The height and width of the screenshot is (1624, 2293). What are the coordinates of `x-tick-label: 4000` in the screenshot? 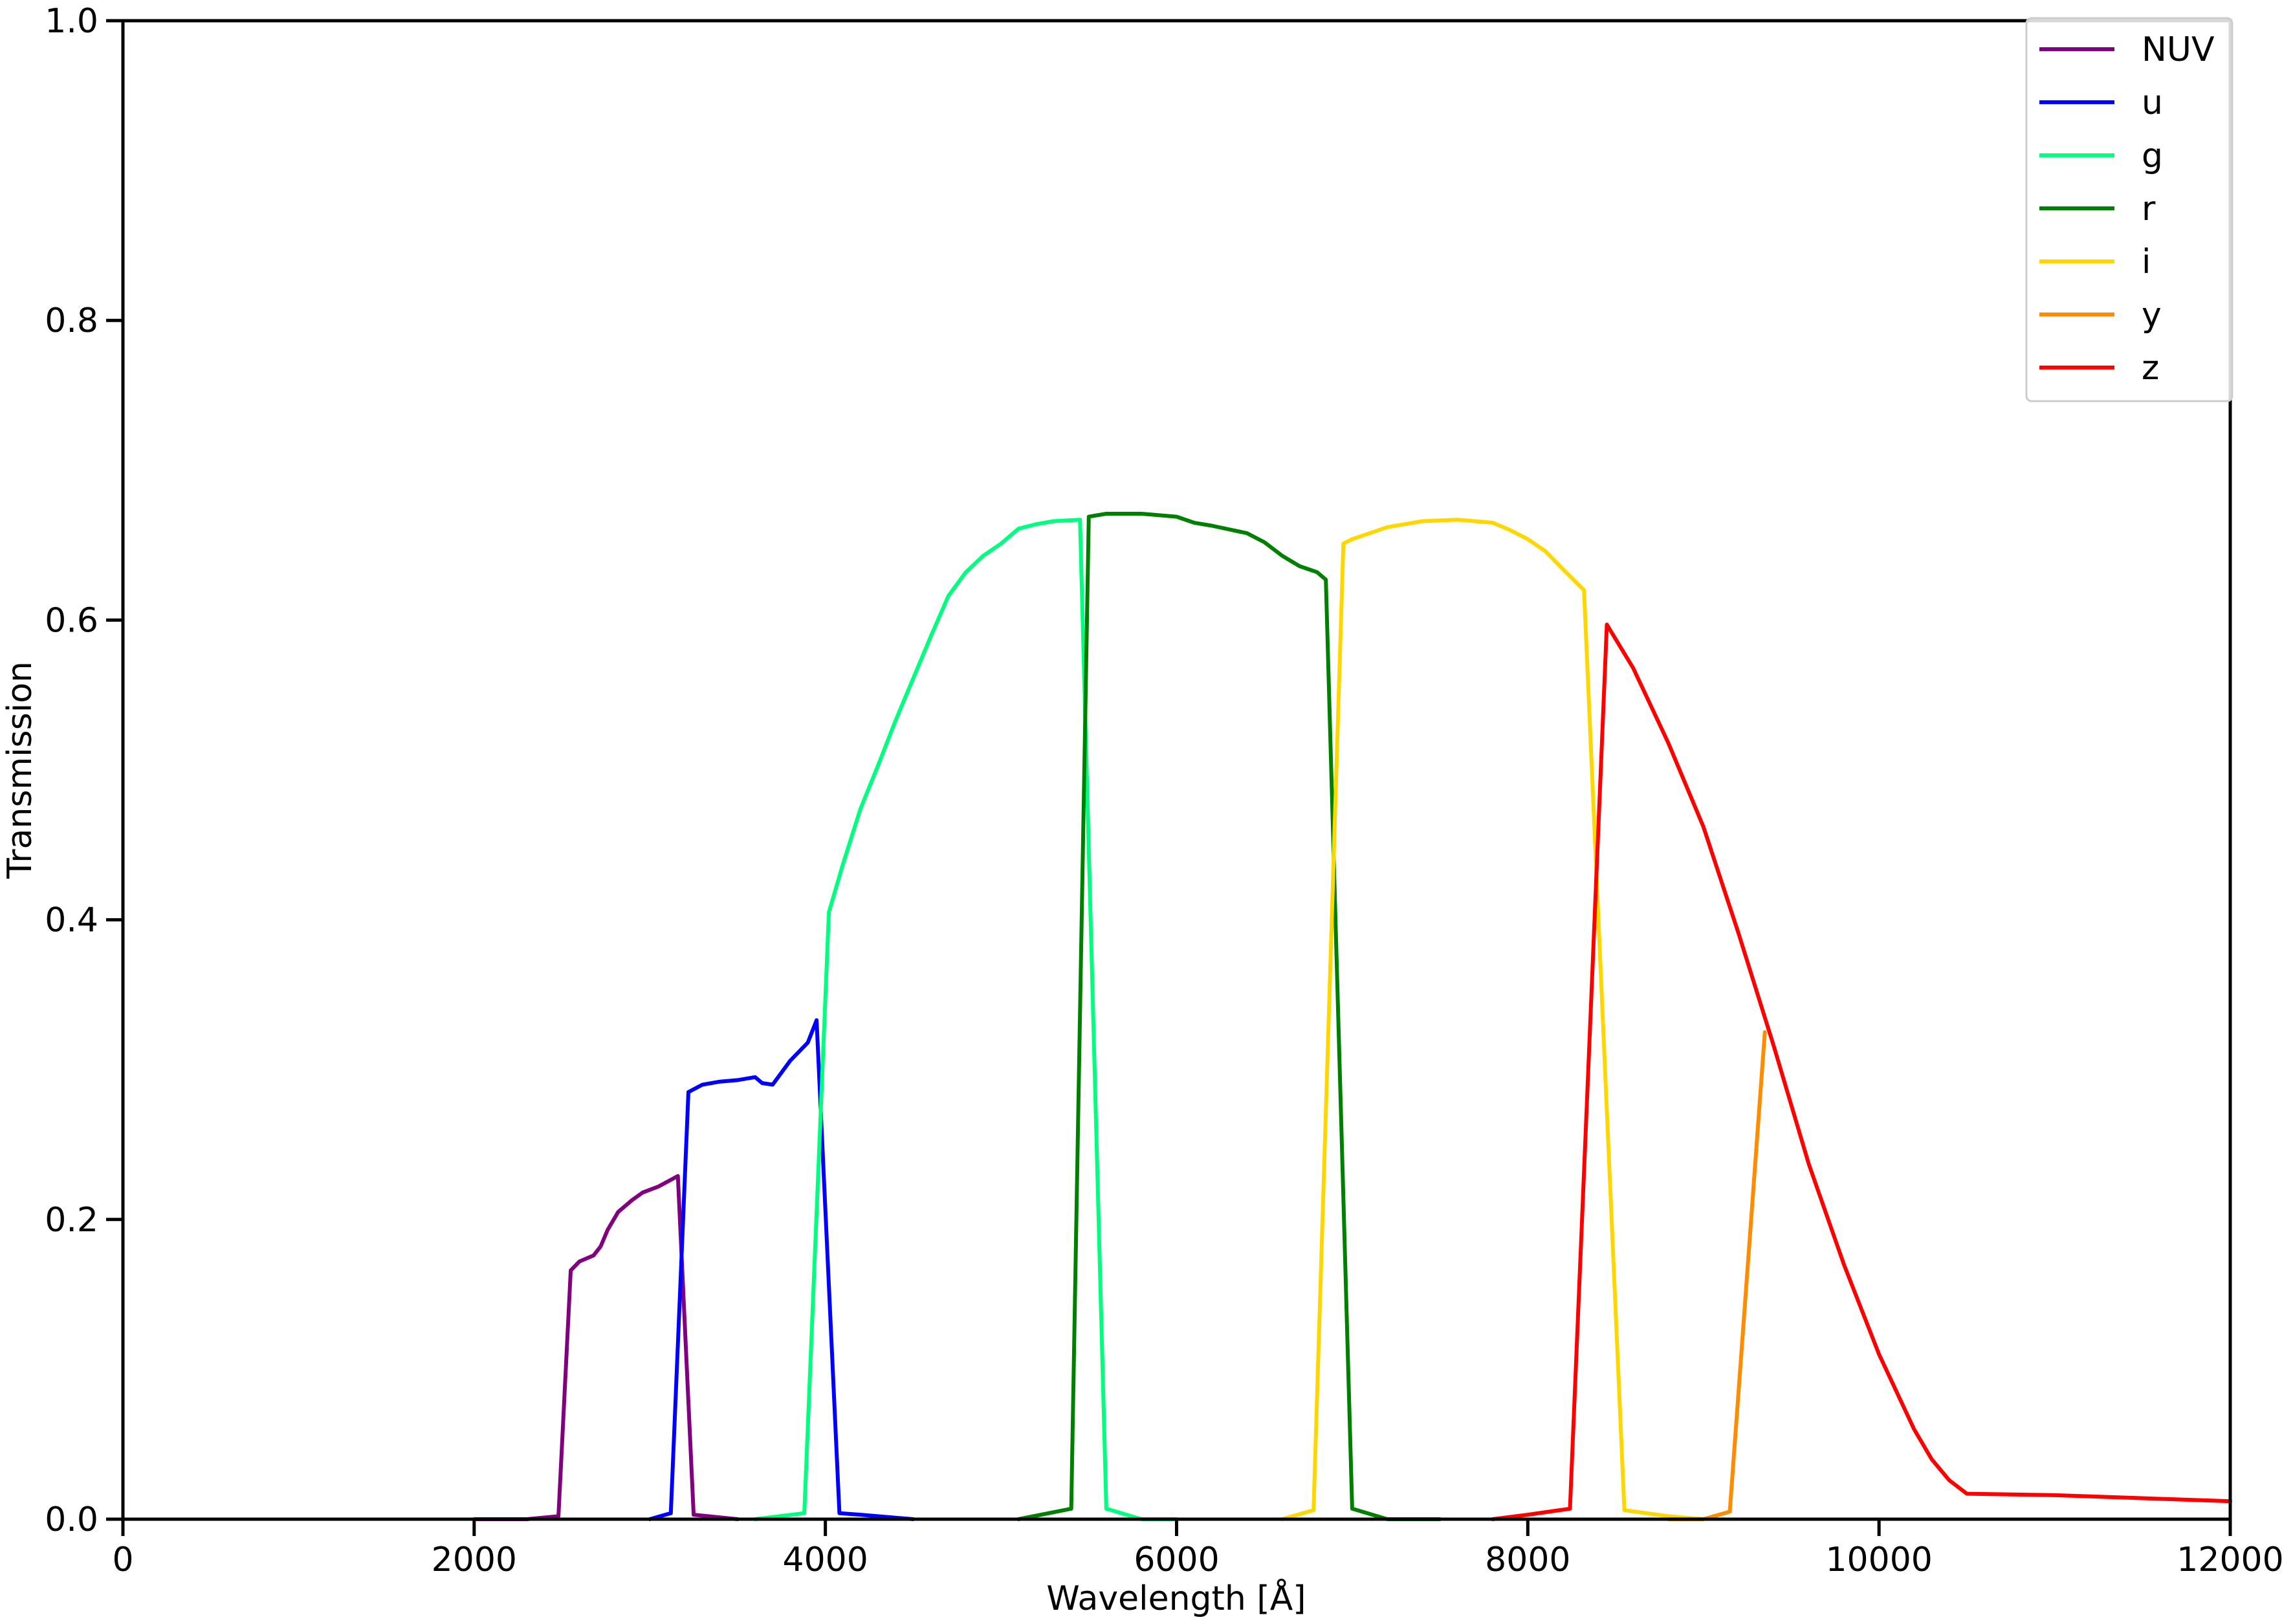 It's located at (825, 1560).